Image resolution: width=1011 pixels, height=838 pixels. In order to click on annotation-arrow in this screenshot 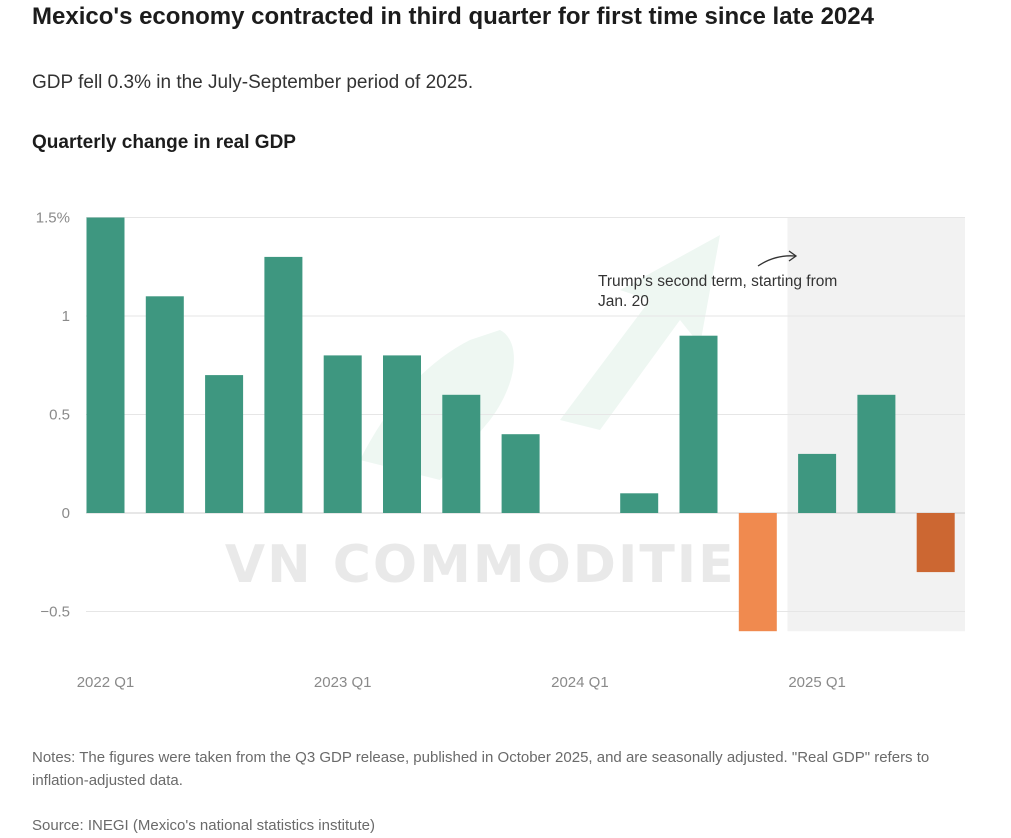, I will do `click(776, 261)`.